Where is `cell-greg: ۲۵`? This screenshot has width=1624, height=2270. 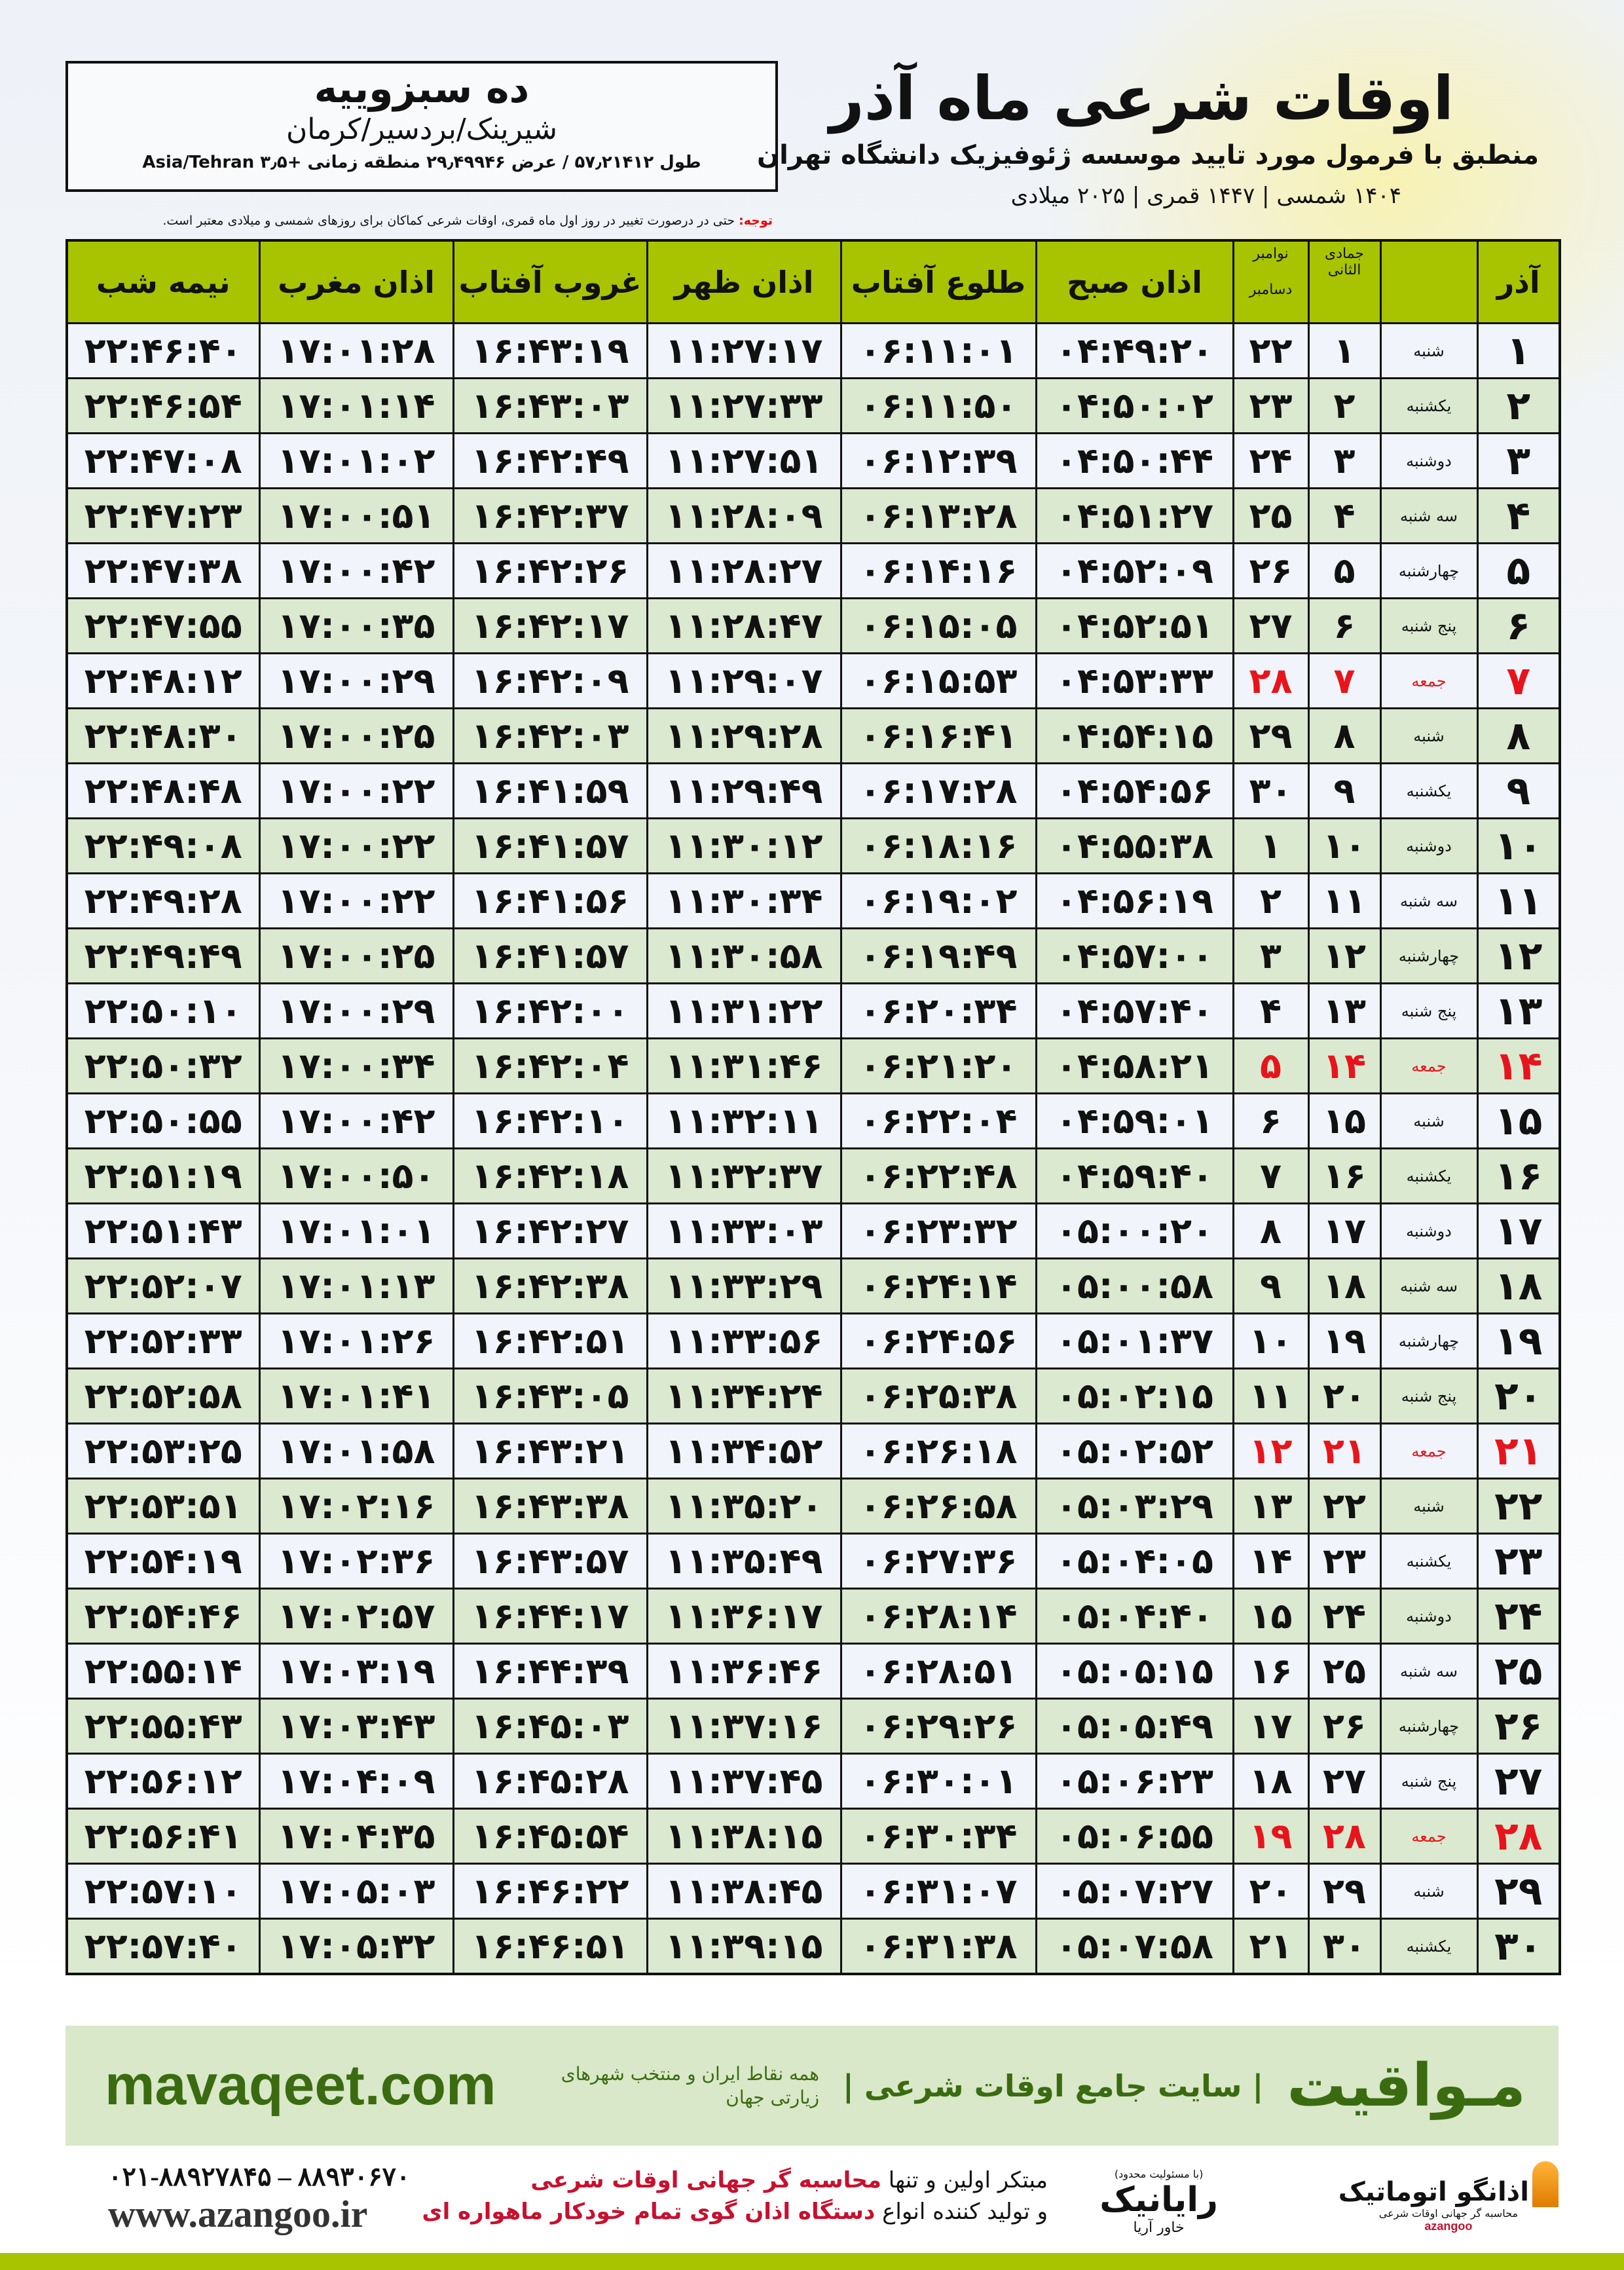
cell-greg: ۲۵ is located at coordinates (1271, 515).